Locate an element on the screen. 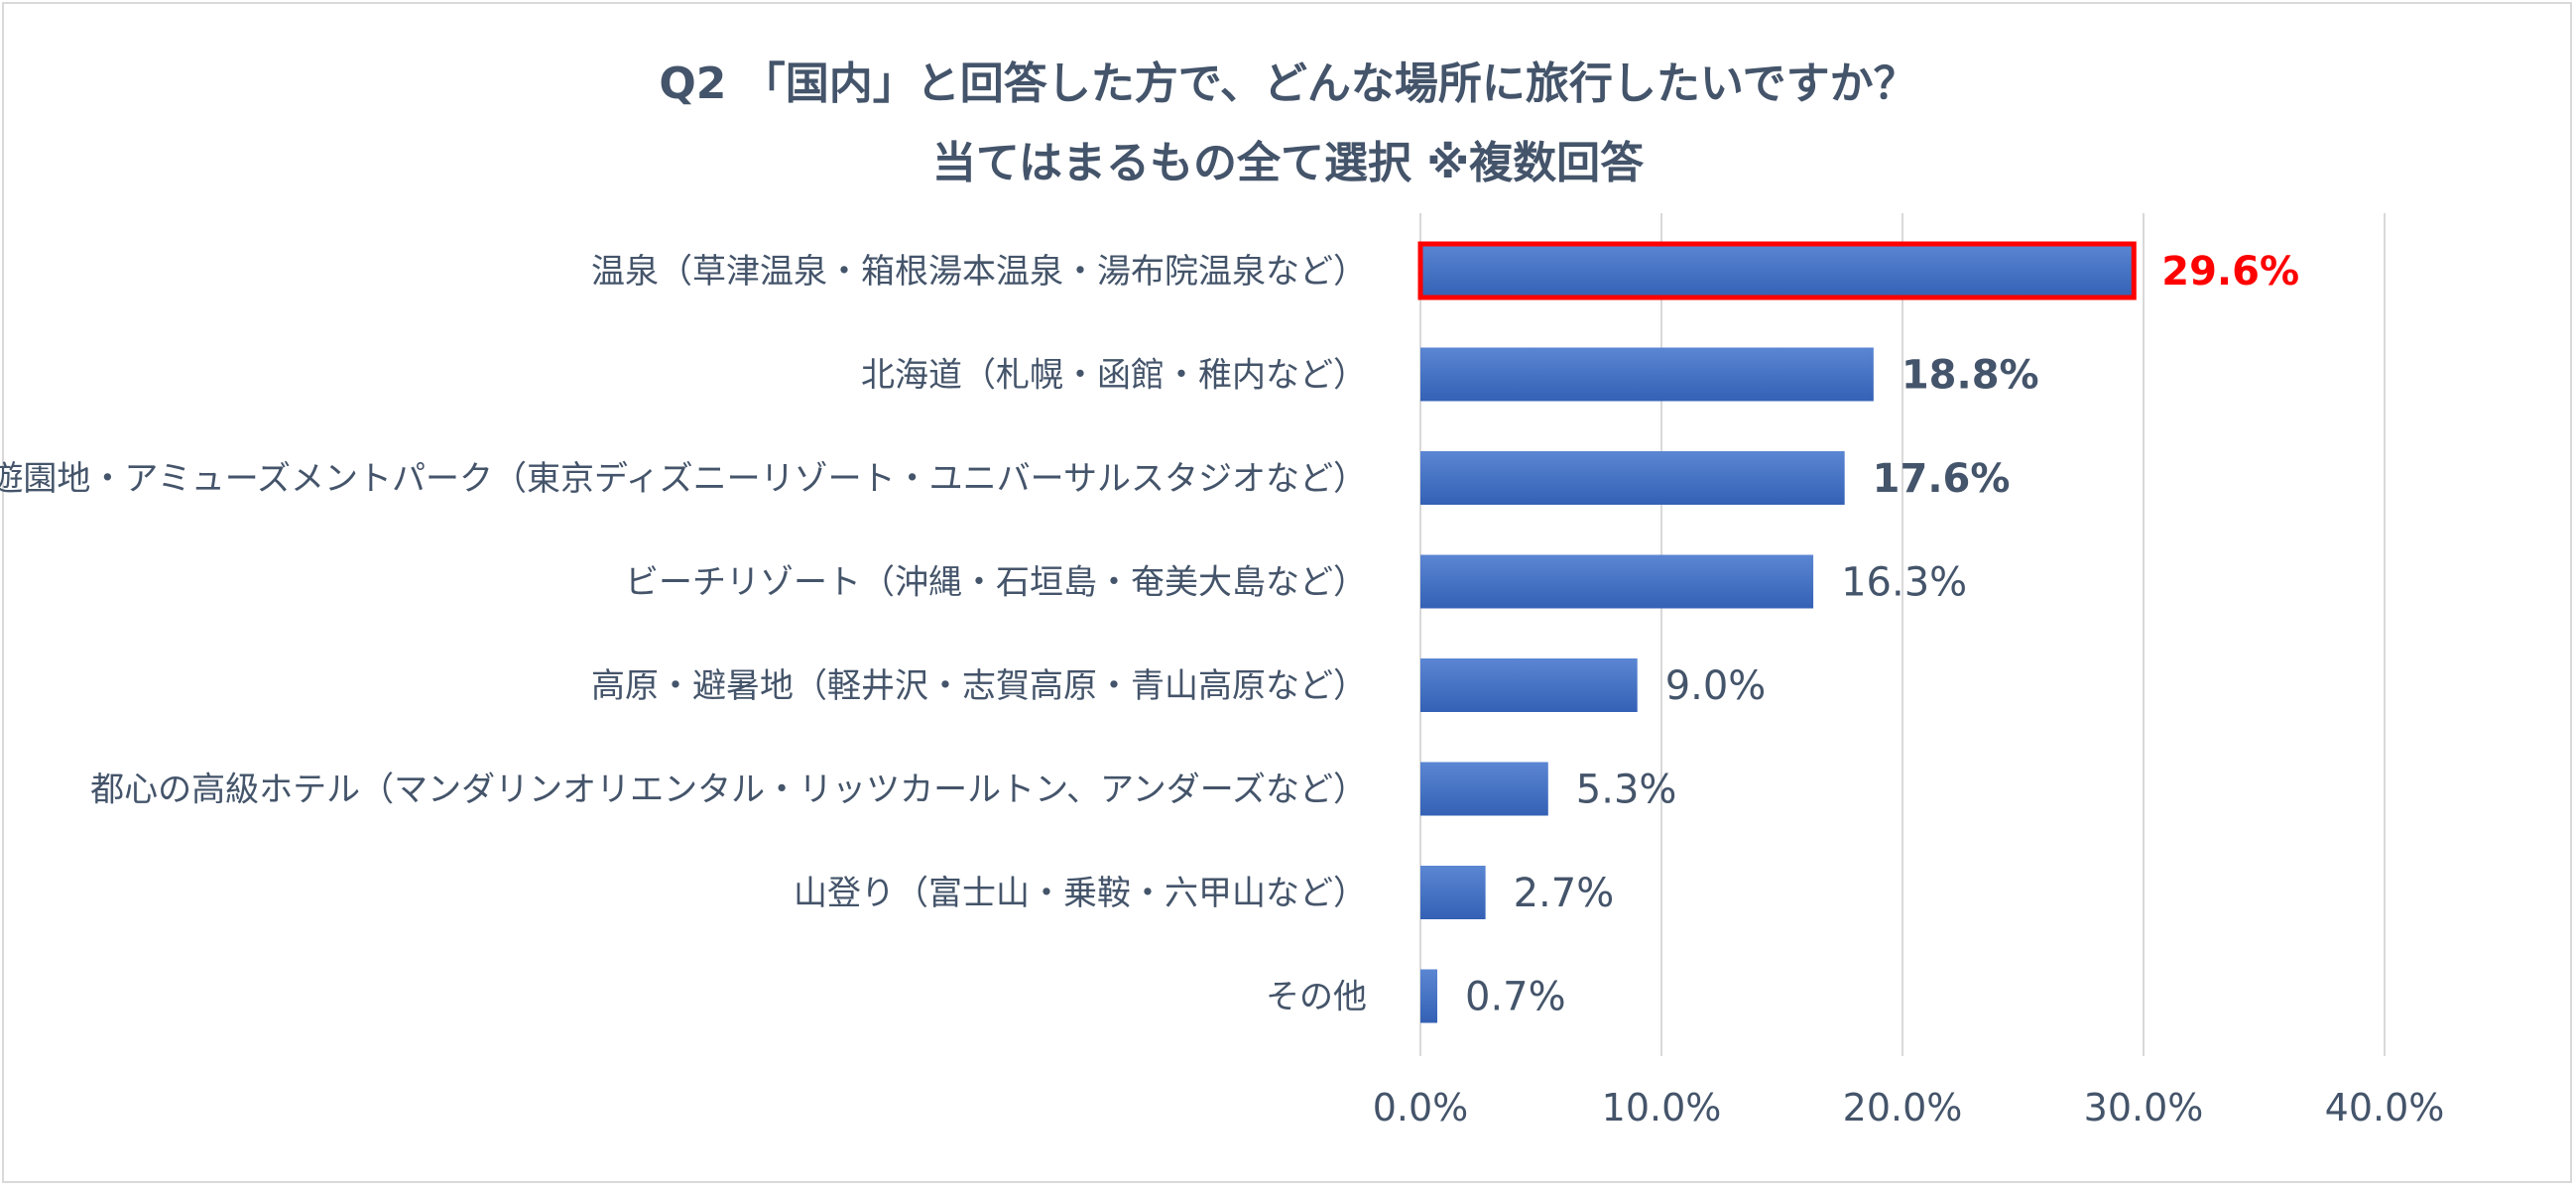 This screenshot has width=2576, height=1187. x-tick-label: 40.0% is located at coordinates (2385, 1107).